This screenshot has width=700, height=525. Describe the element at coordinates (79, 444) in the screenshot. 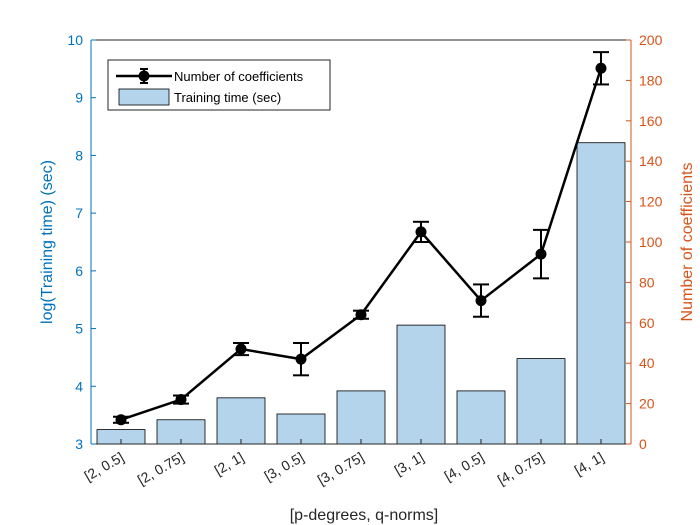

I see `left-y-tick-label: 3` at that location.